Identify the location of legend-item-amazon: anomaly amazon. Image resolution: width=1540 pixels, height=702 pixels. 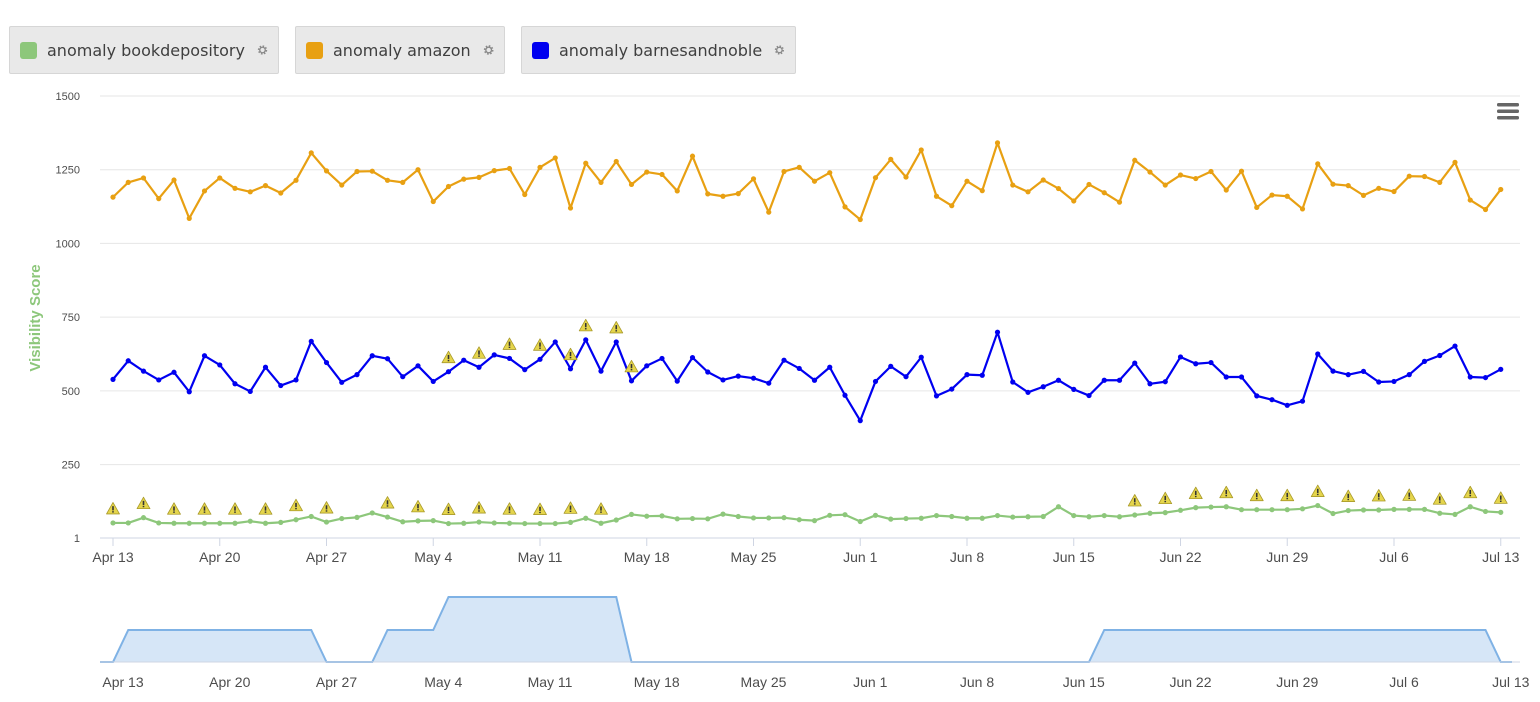
(400, 50).